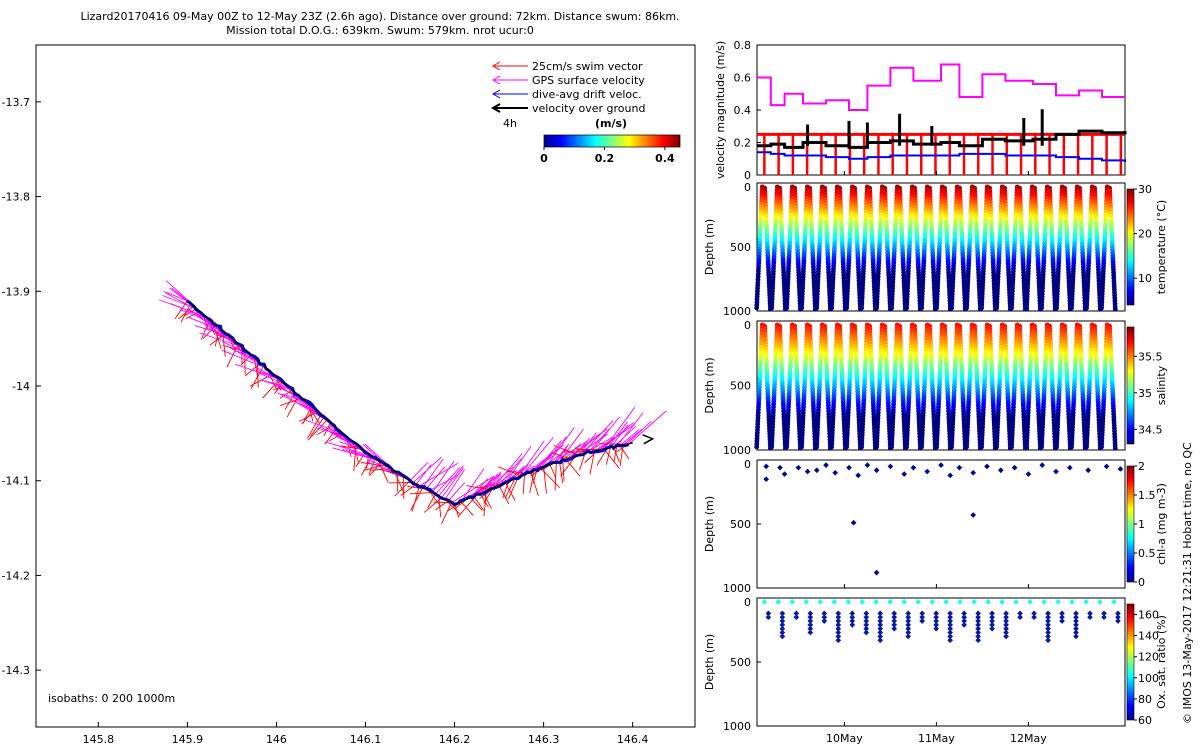  Describe the element at coordinates (1150, 429) in the screenshot. I see `colorbar-tick-label: 34.5` at that location.